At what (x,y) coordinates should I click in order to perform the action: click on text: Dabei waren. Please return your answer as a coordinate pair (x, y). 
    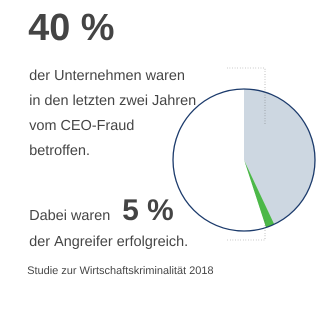
    Looking at the image, I should click on (70, 215).